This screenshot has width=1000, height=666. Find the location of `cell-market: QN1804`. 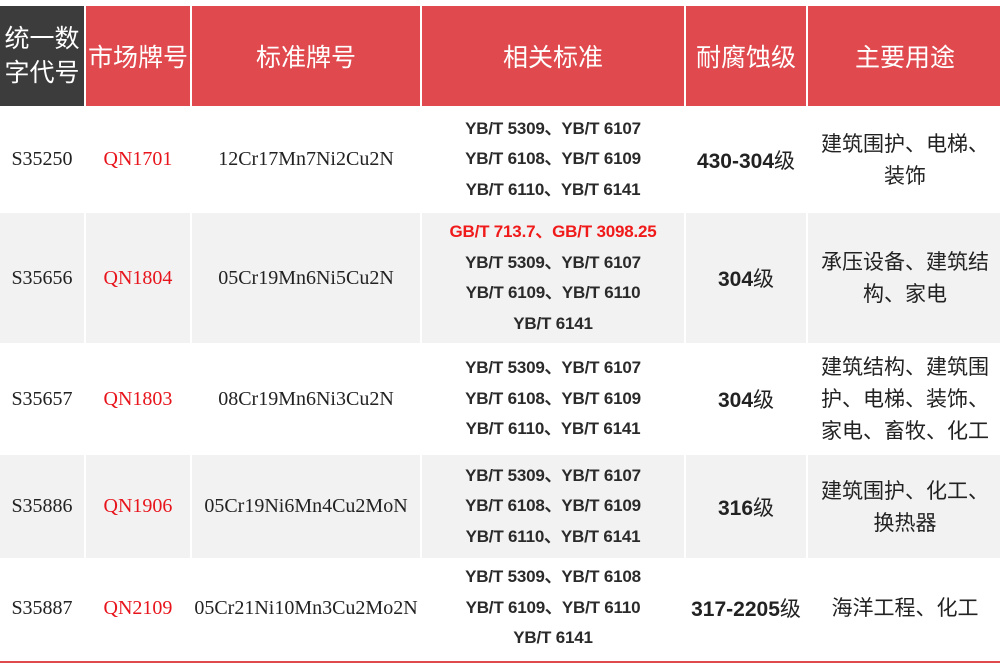

cell-market: QN1804 is located at coordinates (138, 278).